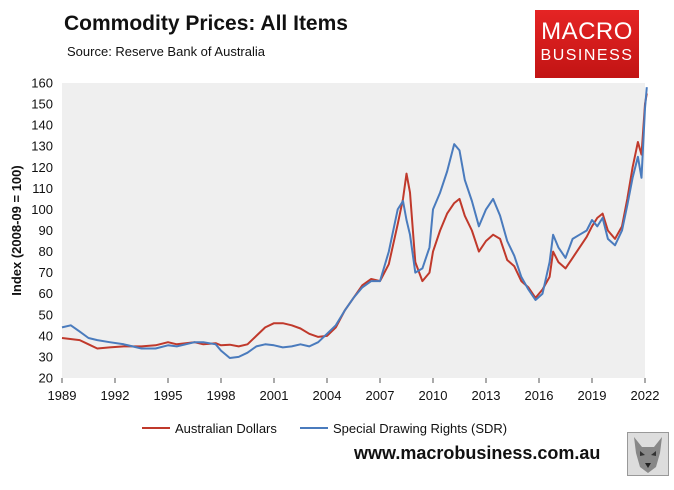 Image resolution: width=674 pixels, height=490 pixels. What do you see at coordinates (486, 395) in the screenshot?
I see `x-tick-label: 2013` at bounding box center [486, 395].